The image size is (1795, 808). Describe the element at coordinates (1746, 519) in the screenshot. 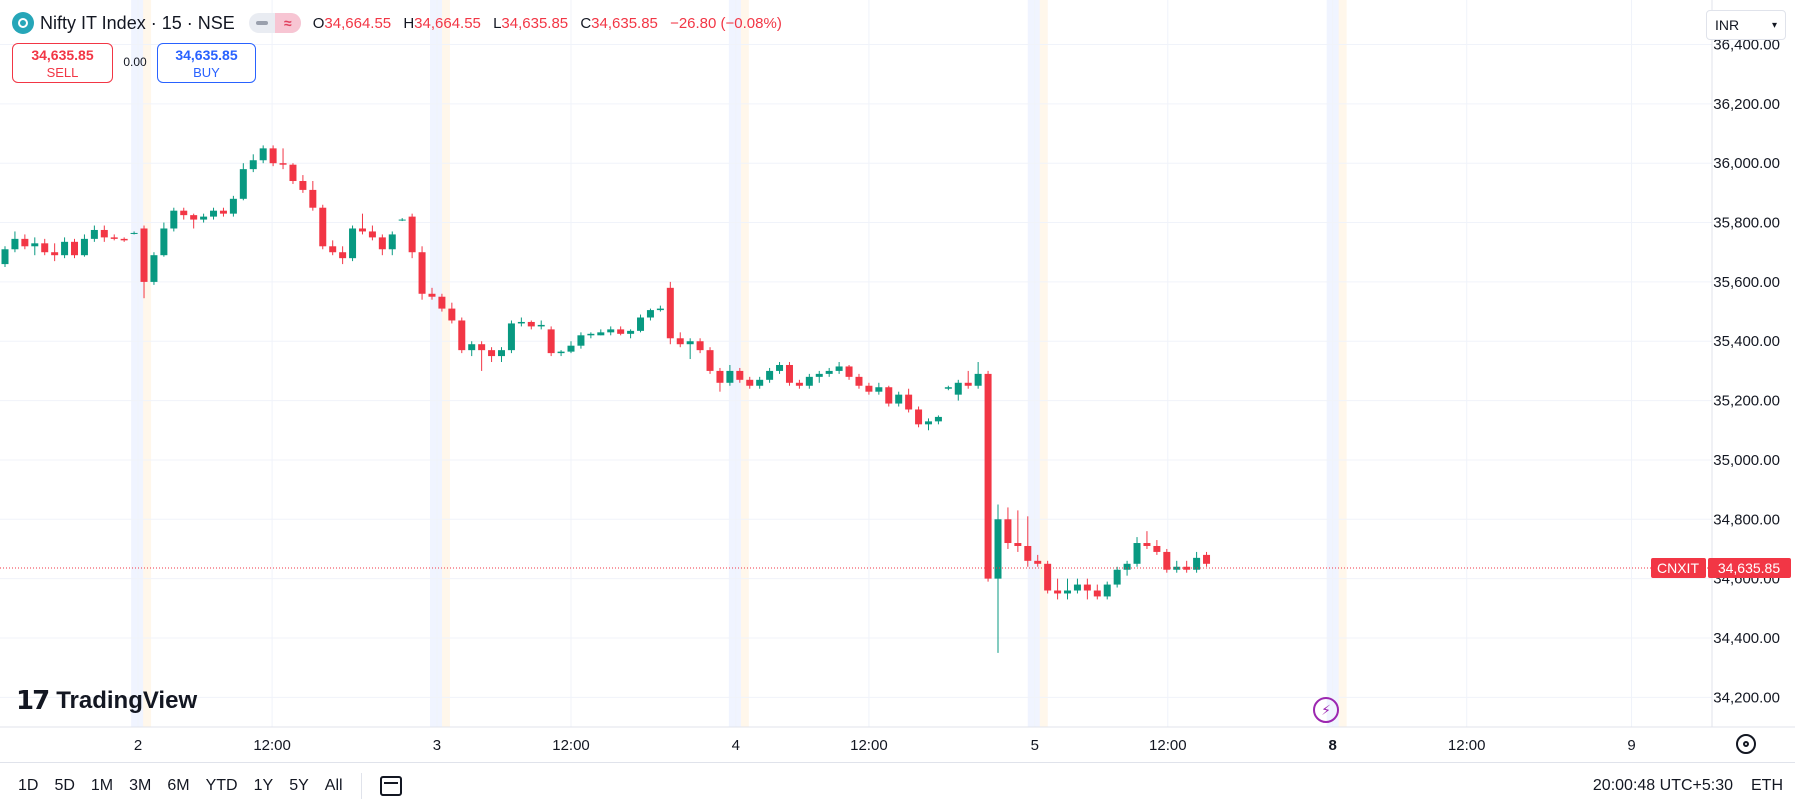

I see `y-tick-label: 34,800.00` at that location.